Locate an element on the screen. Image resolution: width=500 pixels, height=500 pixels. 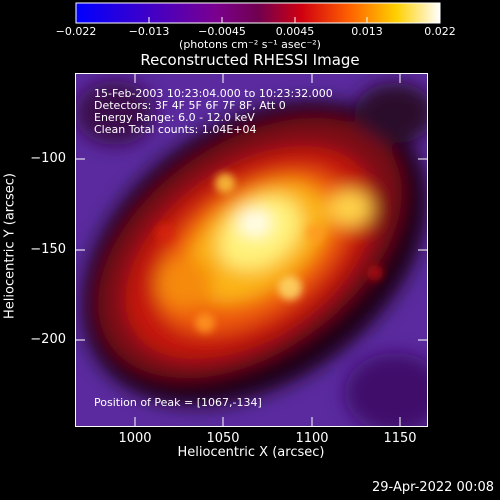
colorbar-tick: 0.0045 is located at coordinates (295, 31).